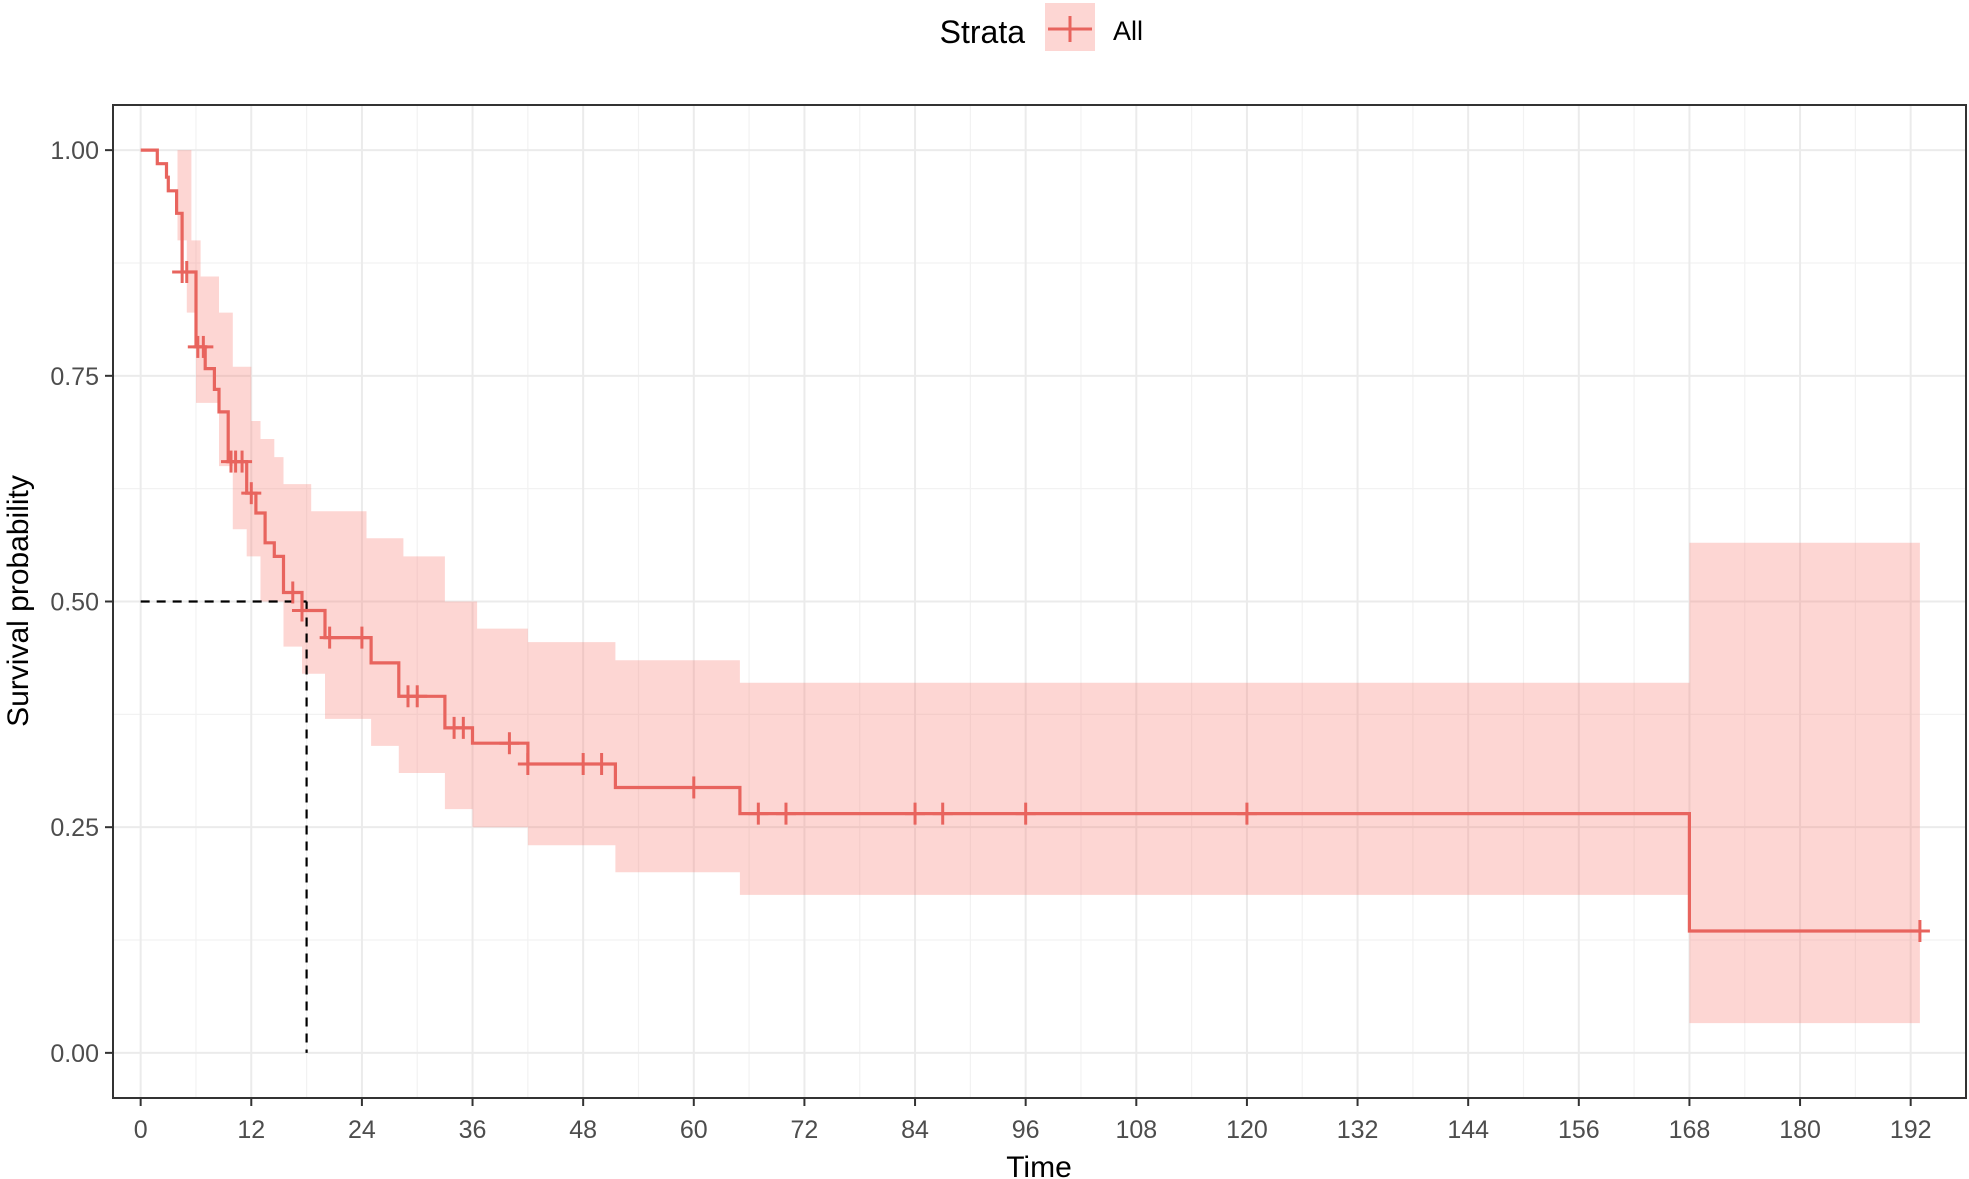 This screenshot has height=1179, width=1969. What do you see at coordinates (1800, 1130) in the screenshot?
I see `x-tick-label: 180` at bounding box center [1800, 1130].